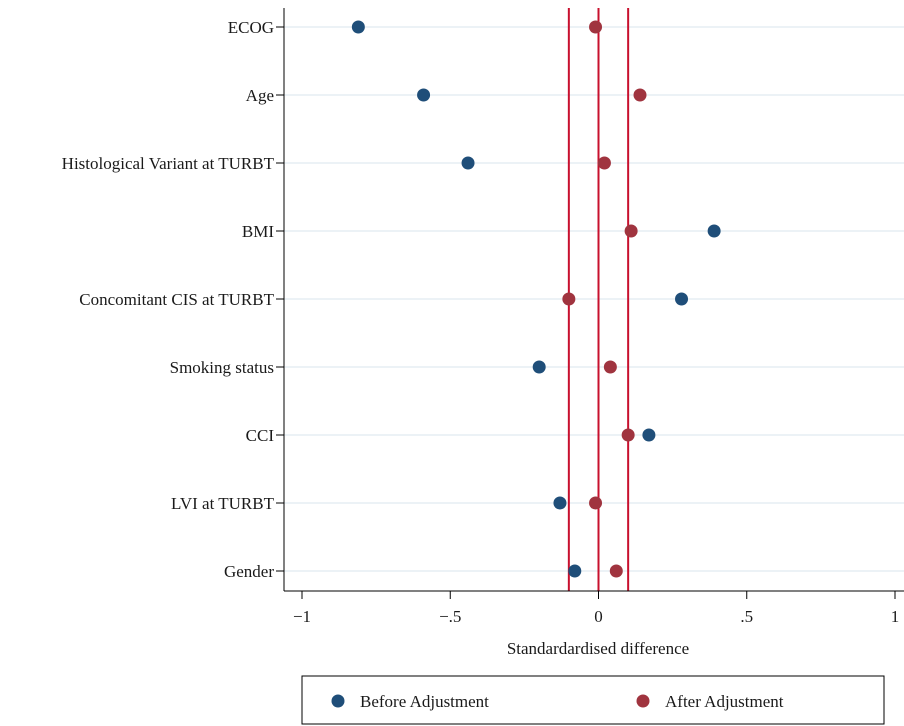  I want to click on x-tick-label-4: 1, so click(895, 616).